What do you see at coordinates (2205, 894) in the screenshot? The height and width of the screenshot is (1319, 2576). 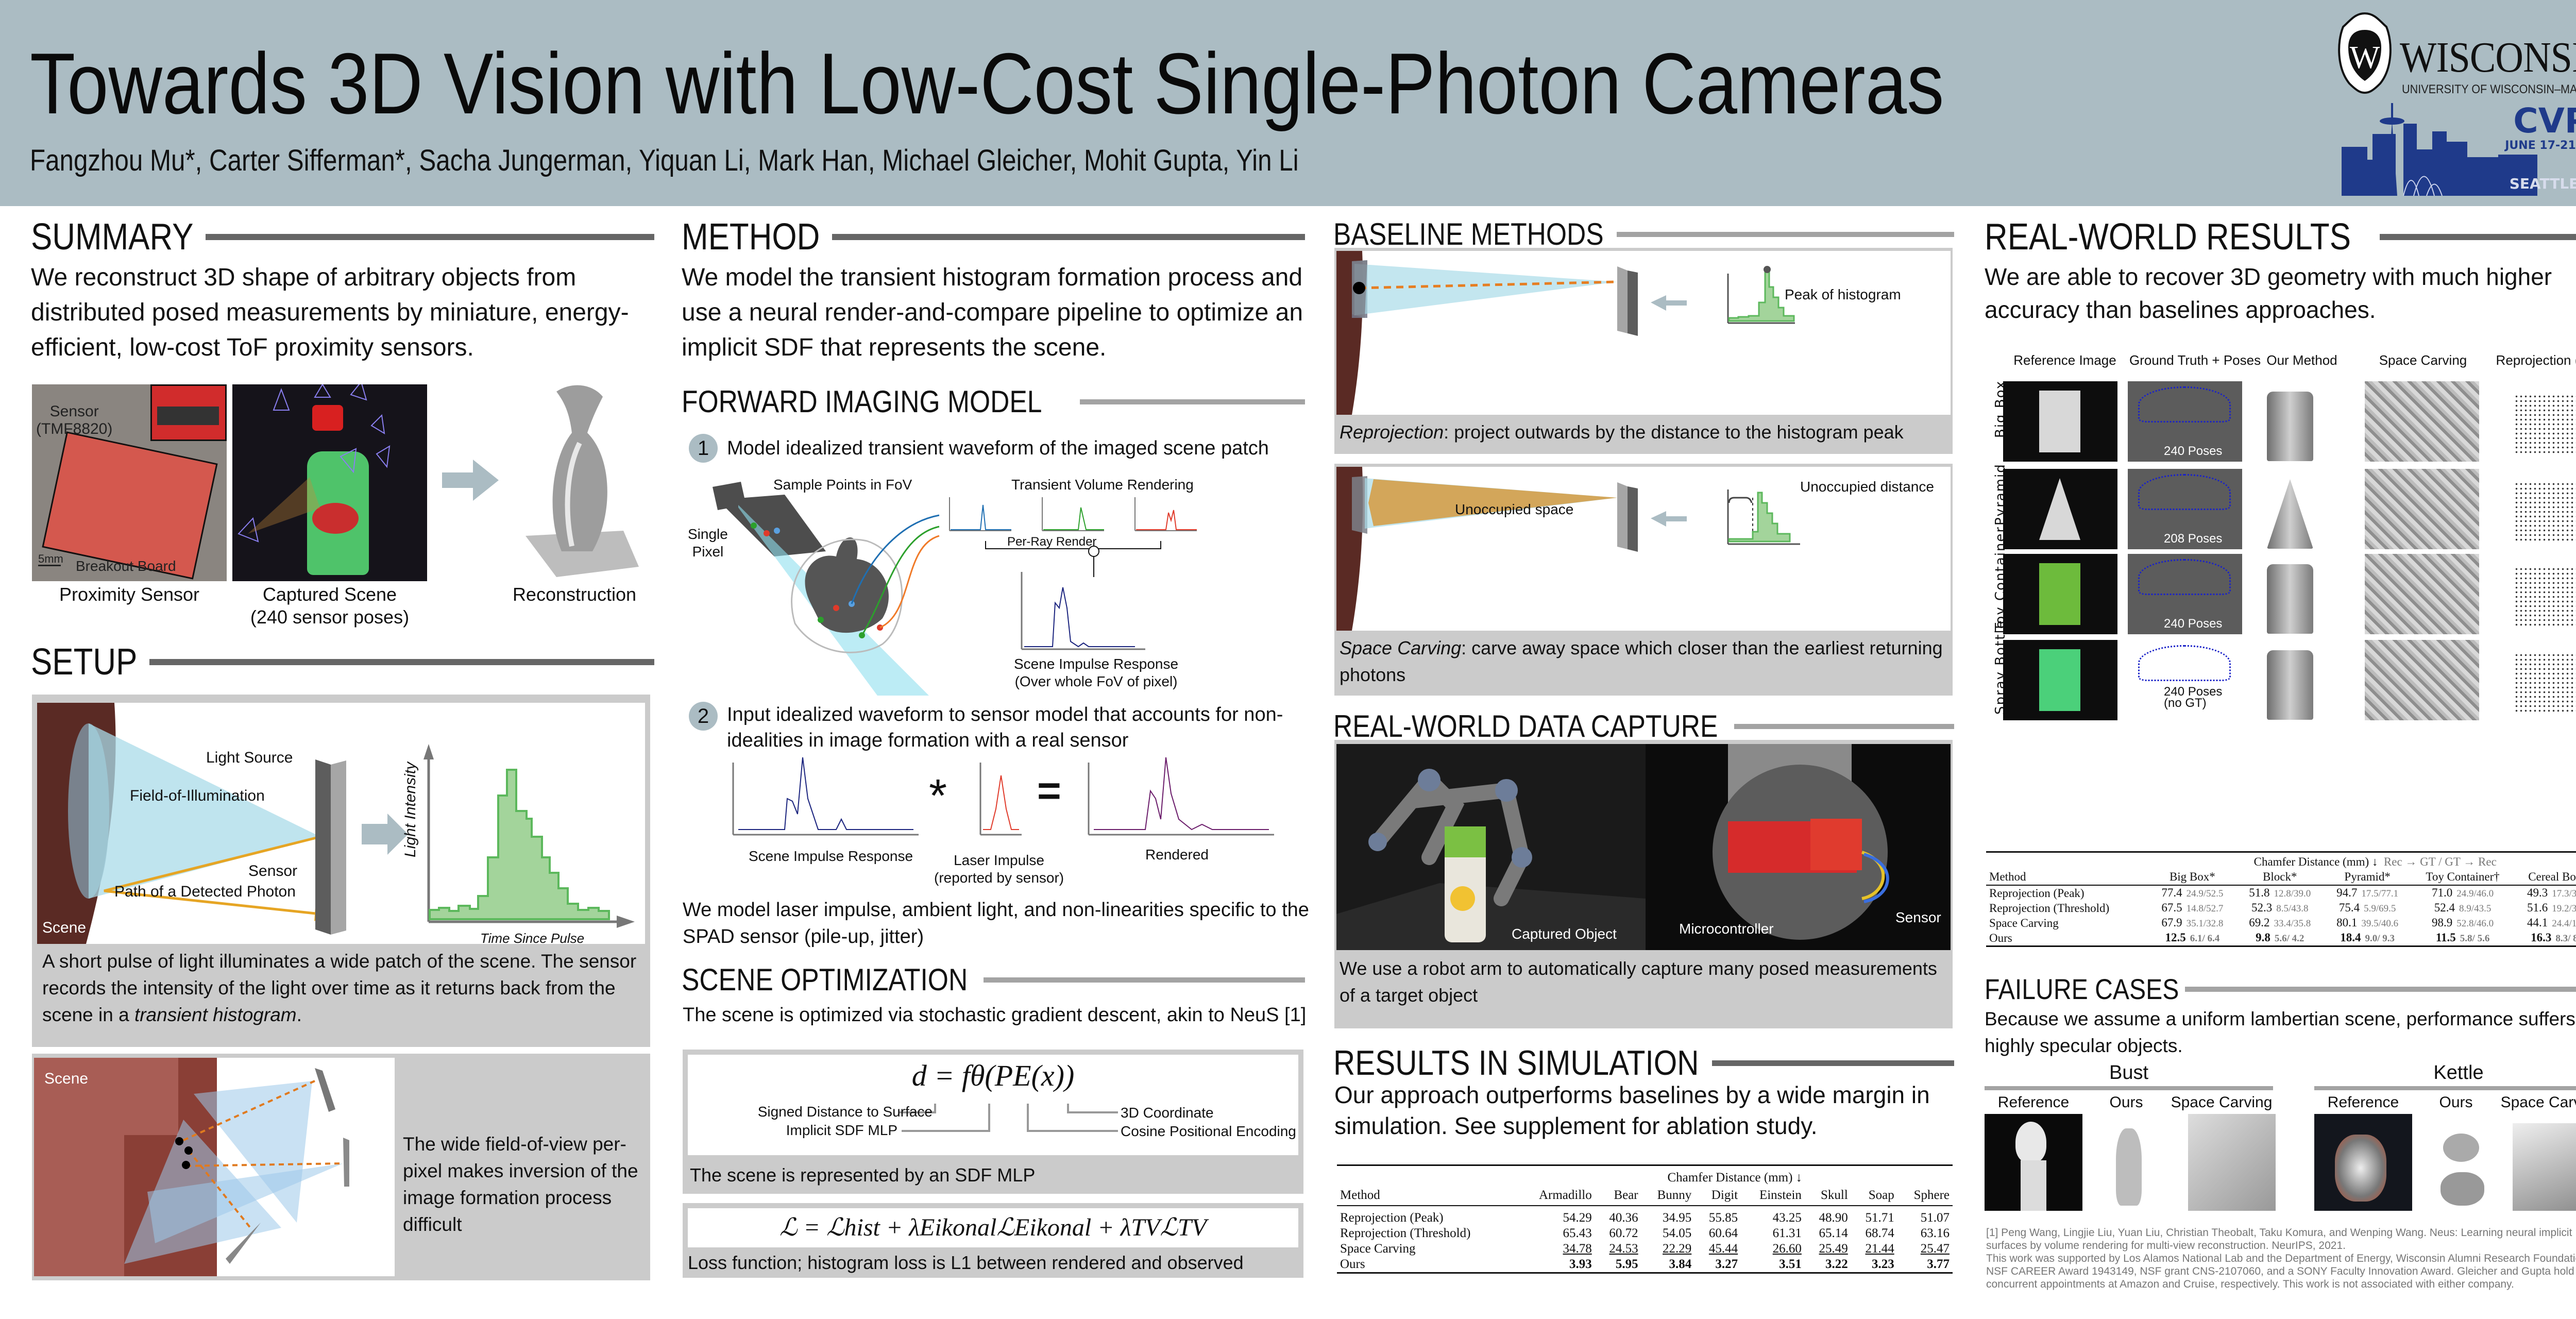 I see `cell-split: 24.9/52.5` at bounding box center [2205, 894].